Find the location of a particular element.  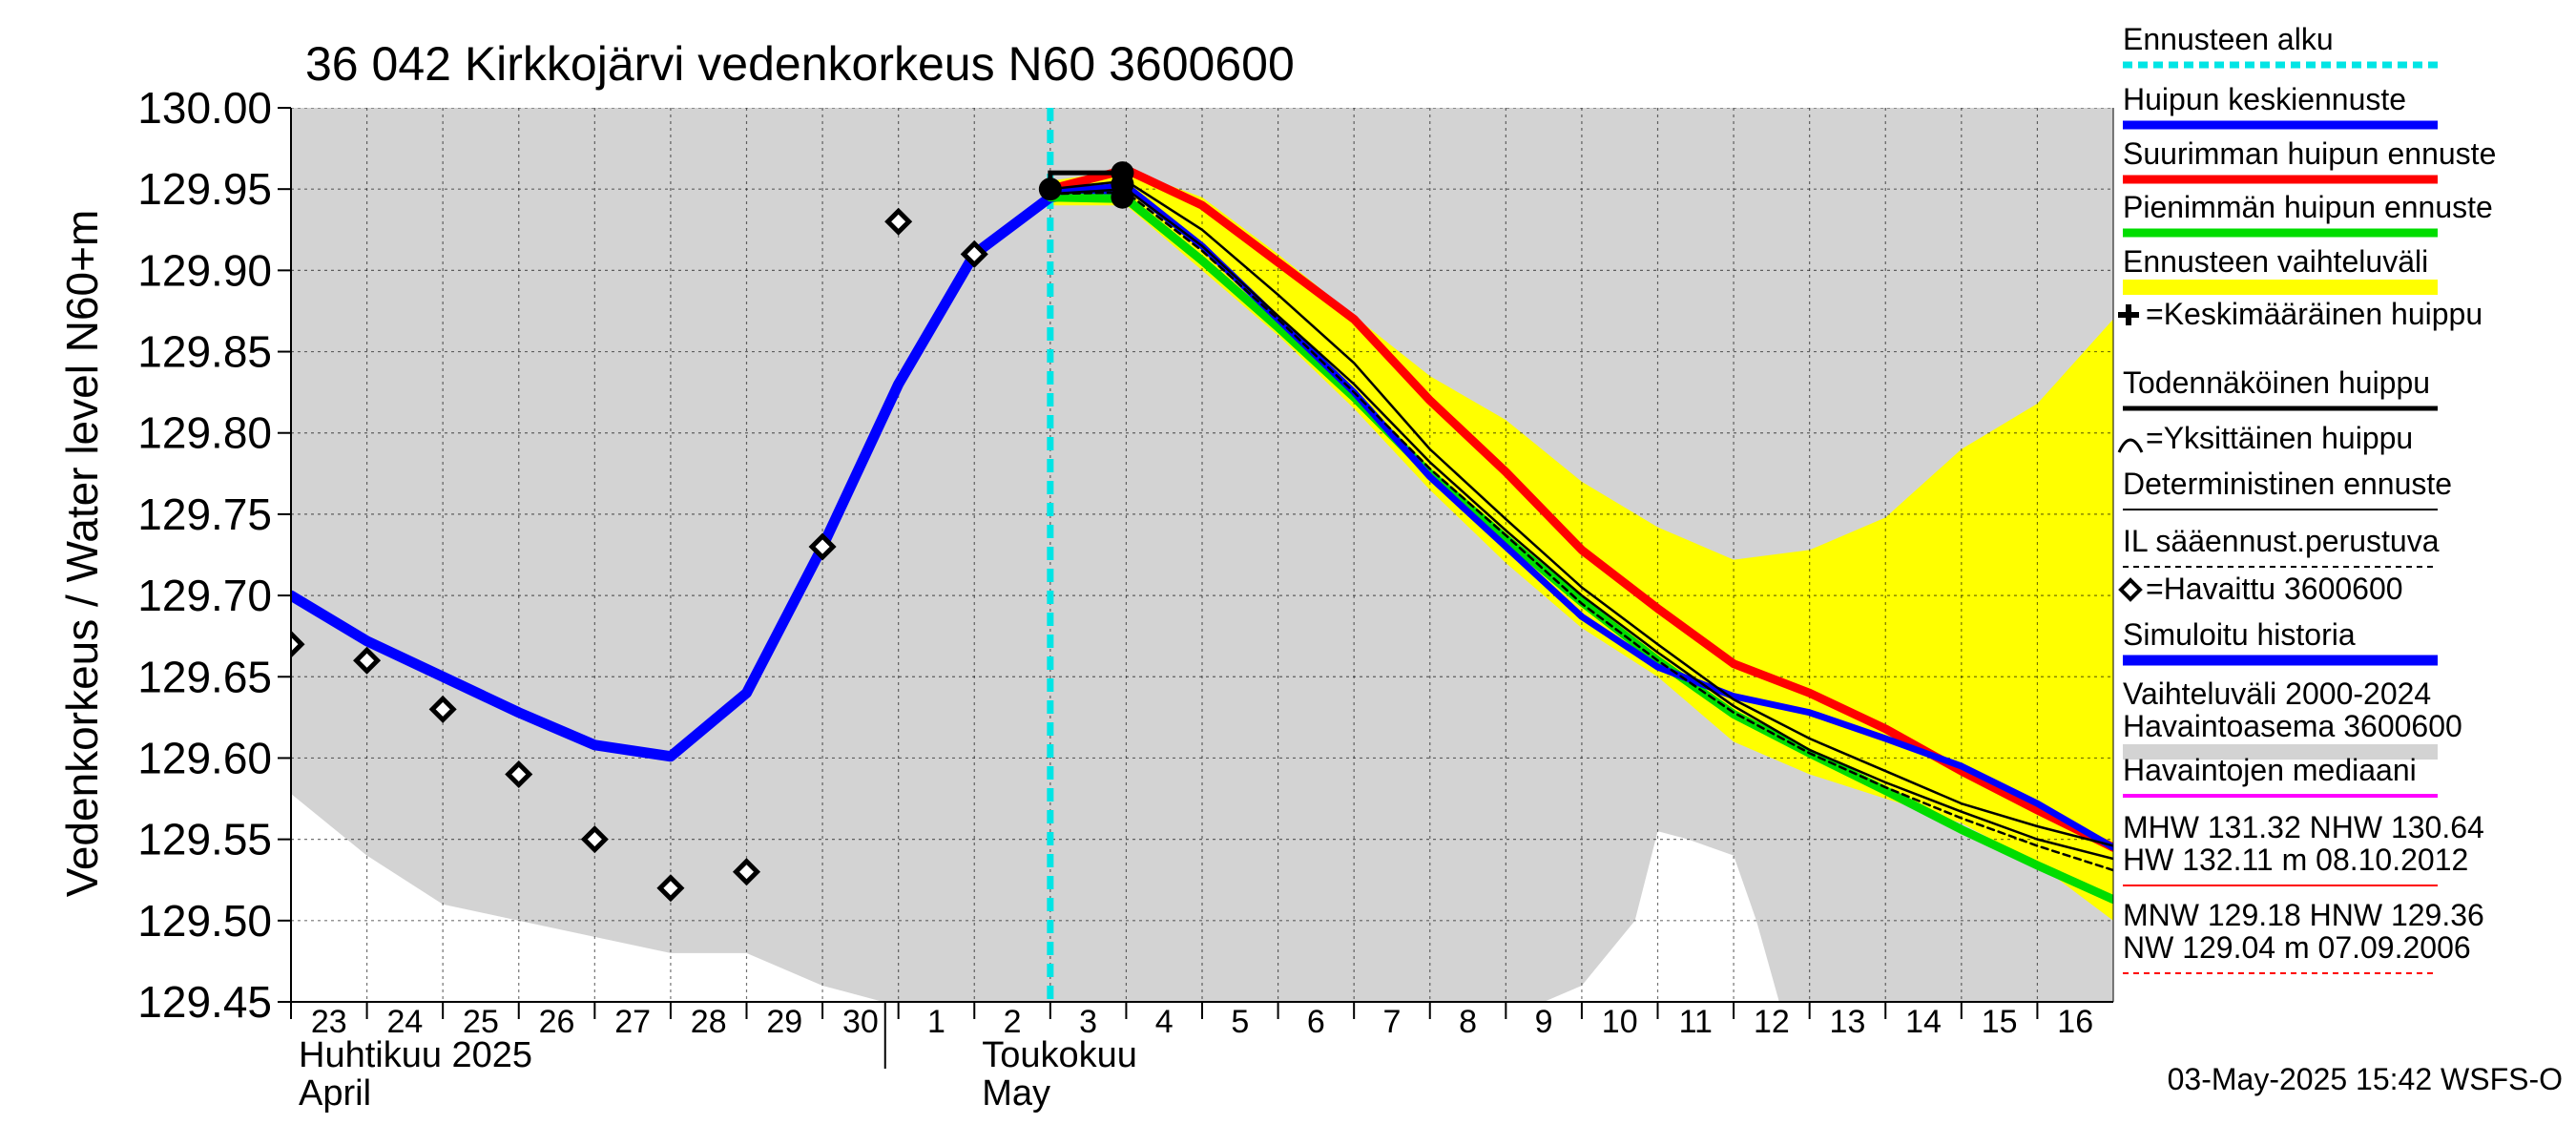

y-tick-label: 129.85 is located at coordinates (204, 352).